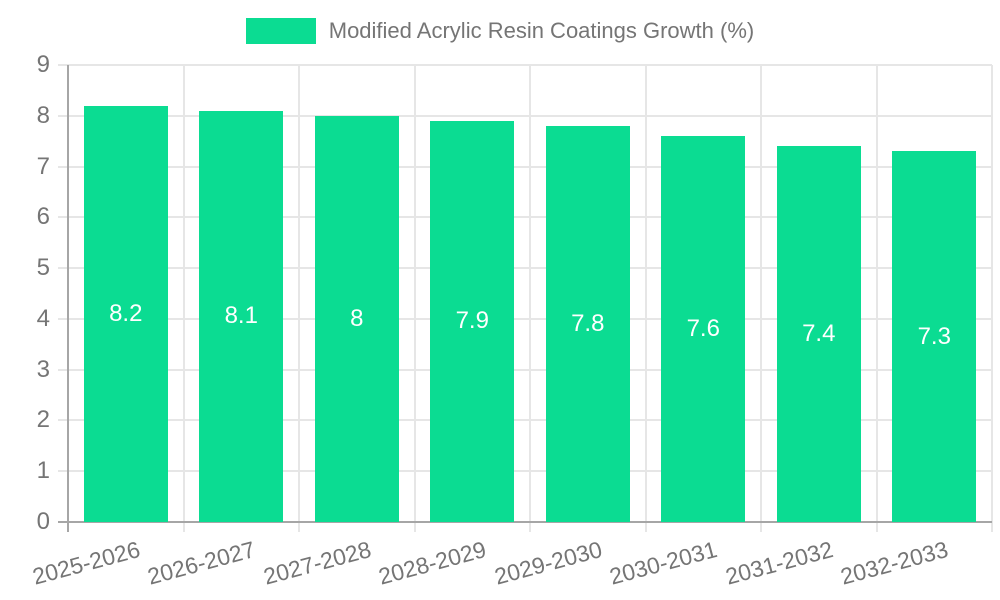  I want to click on y-axis-tick-label: 7, so click(43, 166).